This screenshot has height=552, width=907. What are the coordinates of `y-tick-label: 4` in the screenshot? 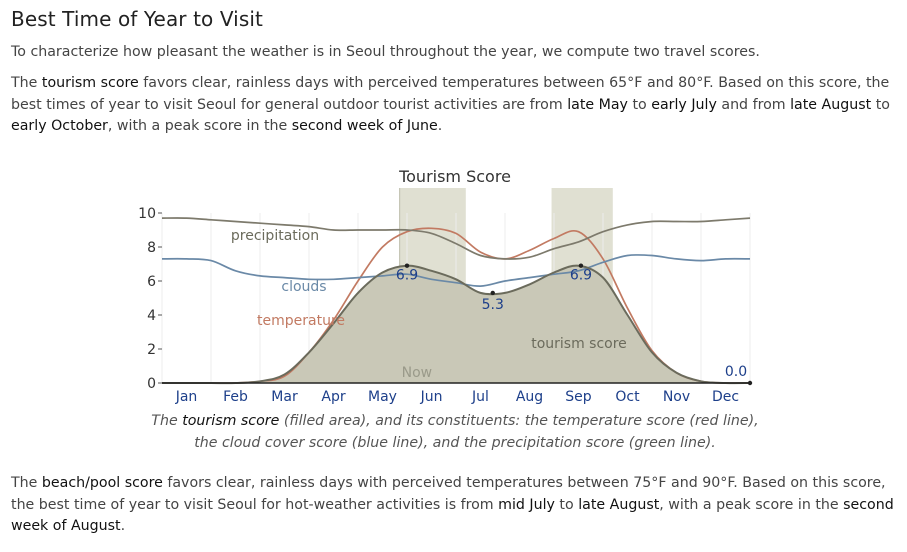 It's located at (151, 316).